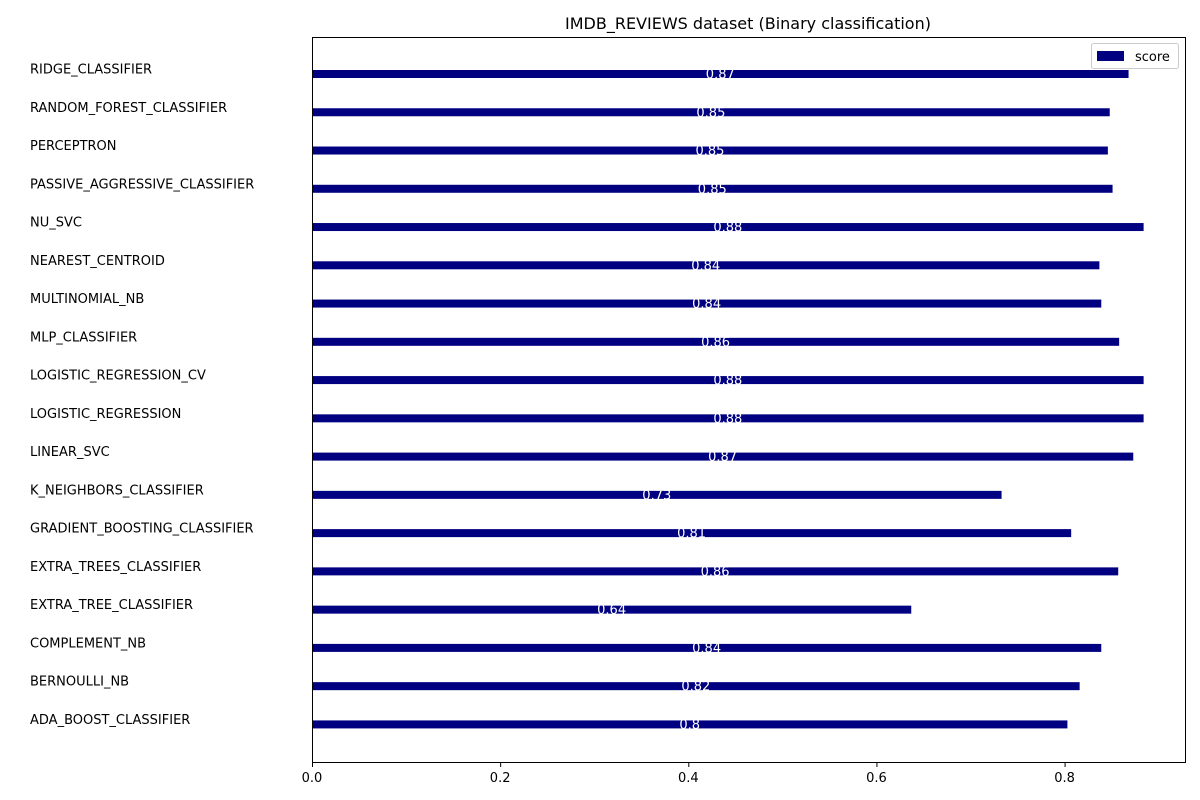 Image resolution: width=1200 pixels, height=800 pixels. What do you see at coordinates (88, 643) in the screenshot?
I see `category-label: COMPLEMENT_NB` at bounding box center [88, 643].